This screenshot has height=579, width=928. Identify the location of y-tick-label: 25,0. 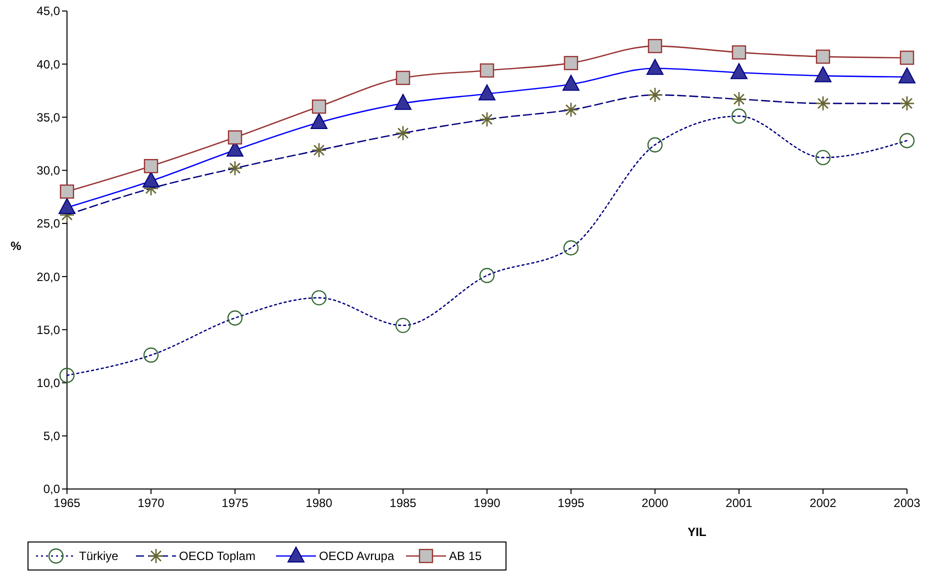
(48, 223).